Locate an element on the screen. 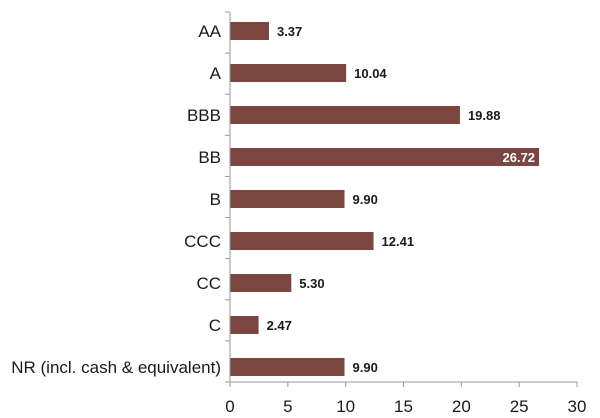 The width and height of the screenshot is (600, 418). category-label: BB is located at coordinates (209, 157).